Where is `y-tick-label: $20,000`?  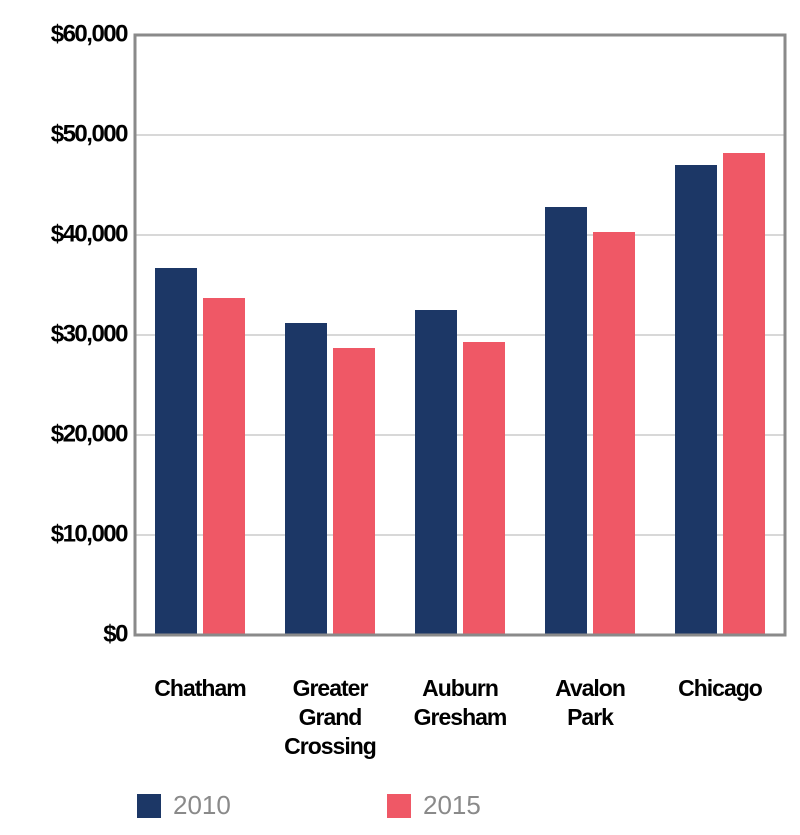 y-tick-label: $20,000 is located at coordinates (89, 433).